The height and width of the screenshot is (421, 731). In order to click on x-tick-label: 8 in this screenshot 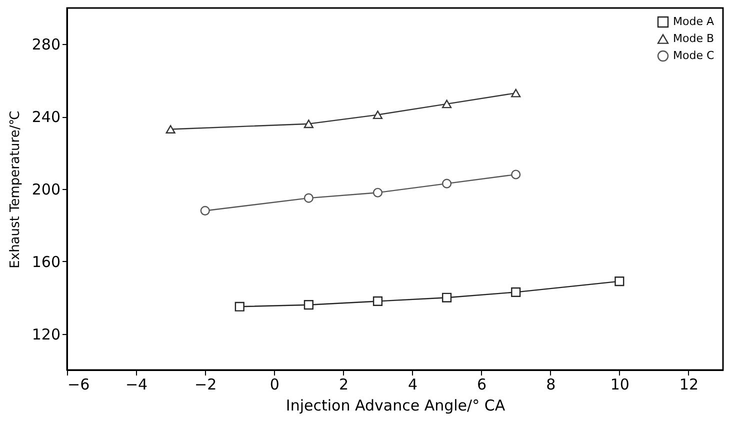, I will do `click(551, 385)`.